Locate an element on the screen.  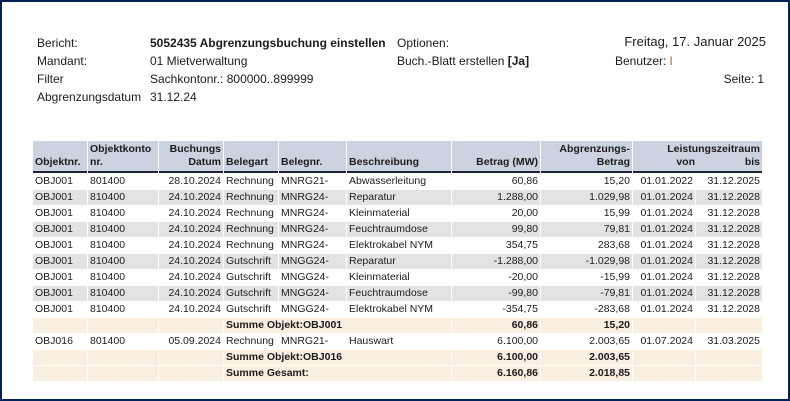
summary-label: Summe Objekt:OBJ001 is located at coordinates (337, 325).